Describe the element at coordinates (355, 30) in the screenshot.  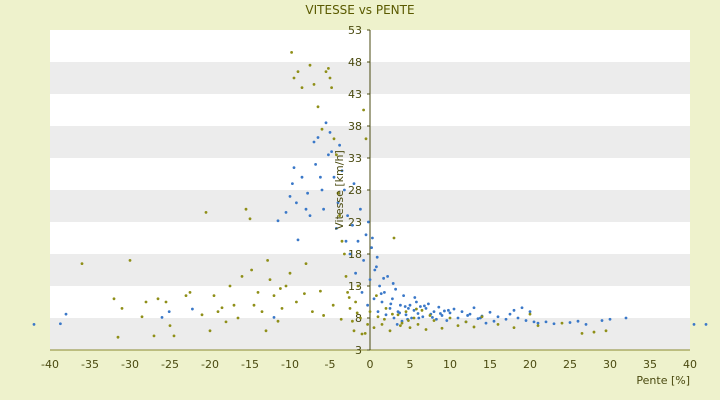
I see `y-tick-label: 53` at that location.